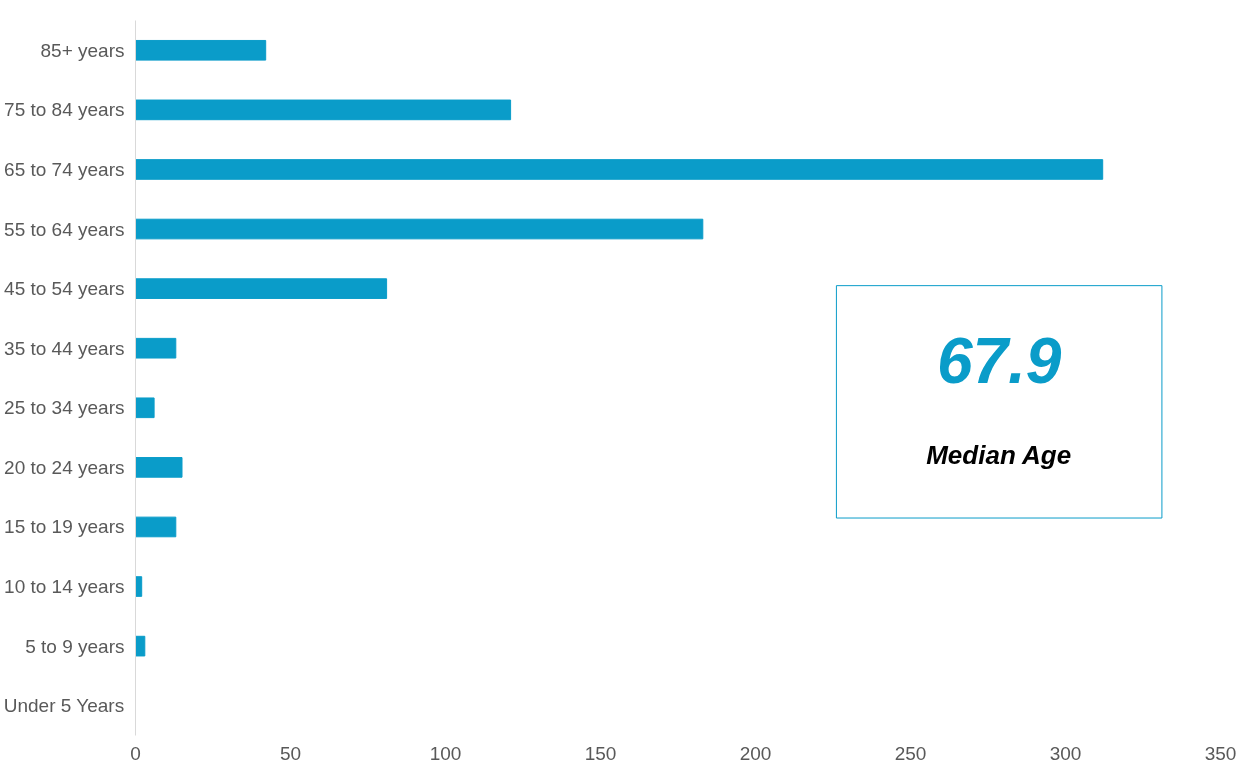 Image resolution: width=1256 pixels, height=768 pixels. What do you see at coordinates (64, 467) in the screenshot?
I see `y-tick-label: 20 to 24 years` at bounding box center [64, 467].